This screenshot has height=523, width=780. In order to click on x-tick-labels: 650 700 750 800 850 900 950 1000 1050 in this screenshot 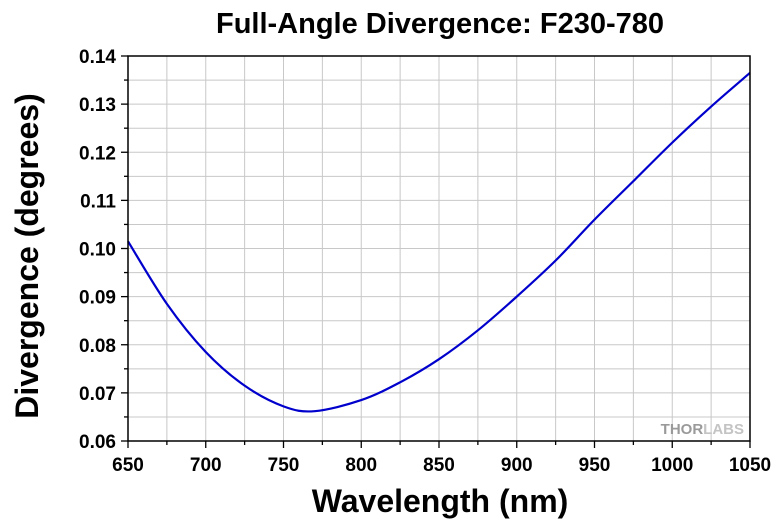, I will do `click(441, 465)`.